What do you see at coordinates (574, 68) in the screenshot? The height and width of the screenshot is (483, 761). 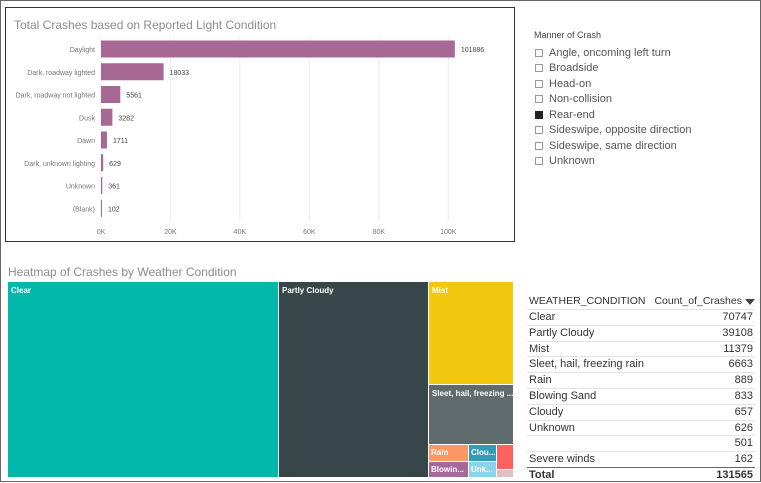 I see `slicer-item-label: Broadside` at bounding box center [574, 68].